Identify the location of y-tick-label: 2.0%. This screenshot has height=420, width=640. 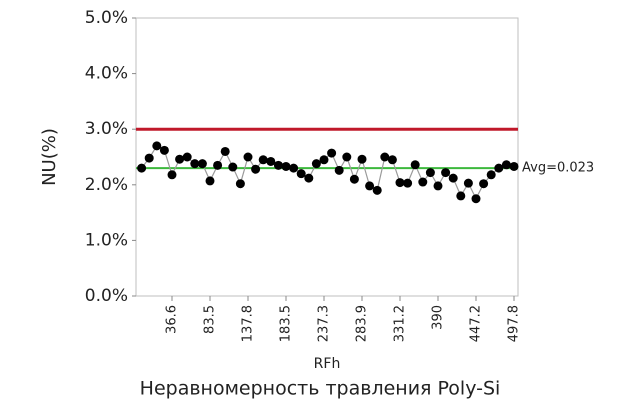
(106, 185).